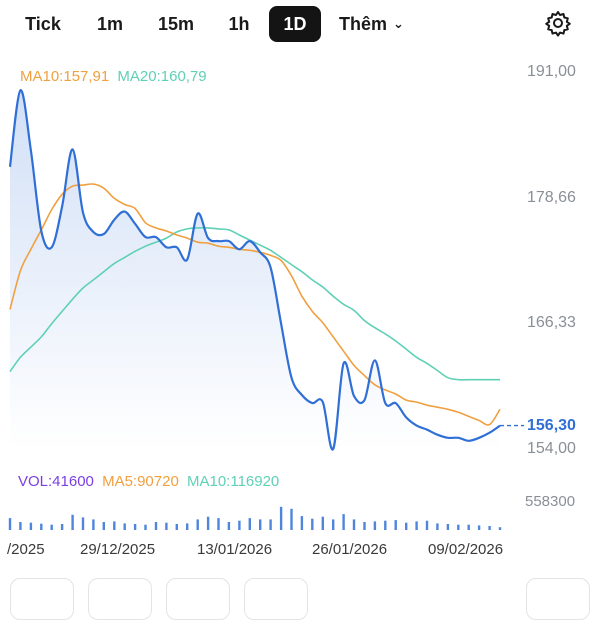 This screenshot has width=600, height=620. What do you see at coordinates (551, 197) in the screenshot?
I see `y-axis-label-2: 178,66` at bounding box center [551, 197].